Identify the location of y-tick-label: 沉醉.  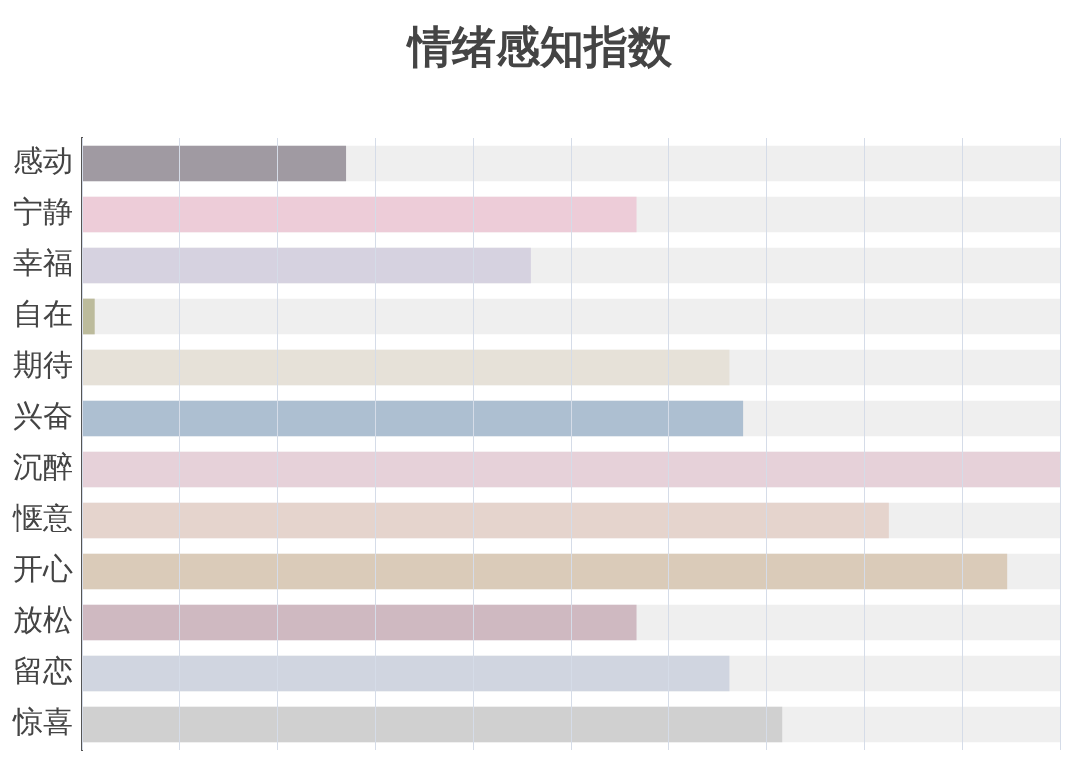
(43, 467).